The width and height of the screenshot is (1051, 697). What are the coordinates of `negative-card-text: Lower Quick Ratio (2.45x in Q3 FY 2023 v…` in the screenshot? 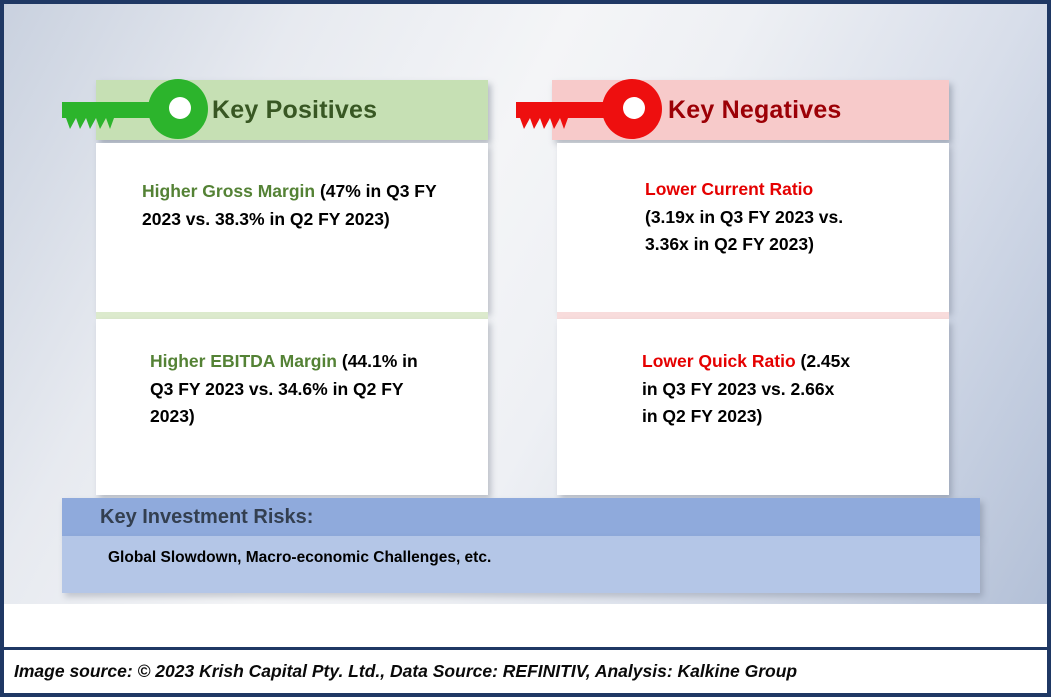 It's located at (753, 375).